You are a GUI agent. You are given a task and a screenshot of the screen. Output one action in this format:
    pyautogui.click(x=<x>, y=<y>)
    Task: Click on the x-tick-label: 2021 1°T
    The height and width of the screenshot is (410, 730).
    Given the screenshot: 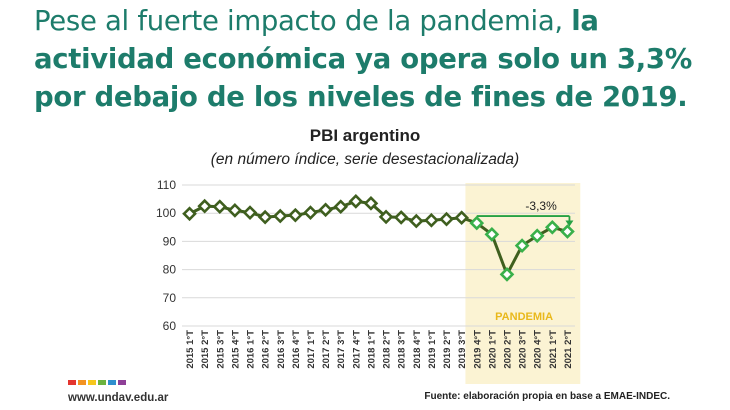 What is the action you would take?
    pyautogui.click(x=553, y=349)
    